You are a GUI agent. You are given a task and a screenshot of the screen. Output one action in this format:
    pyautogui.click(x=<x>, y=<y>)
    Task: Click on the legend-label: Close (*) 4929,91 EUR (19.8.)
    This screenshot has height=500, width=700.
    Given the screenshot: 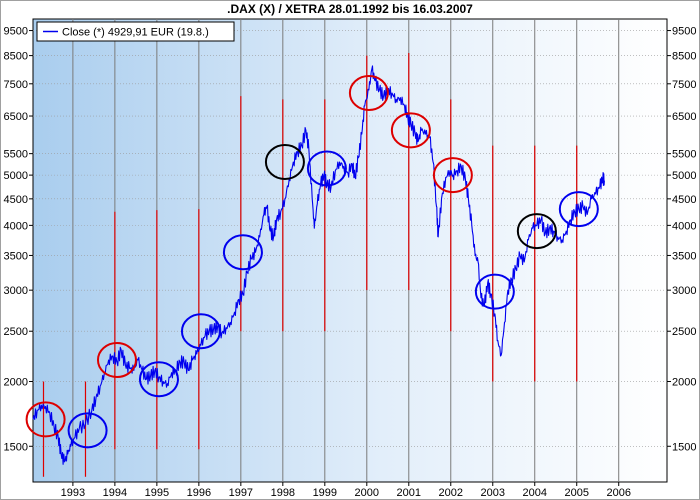 What is the action you would take?
    pyautogui.click(x=135, y=33)
    